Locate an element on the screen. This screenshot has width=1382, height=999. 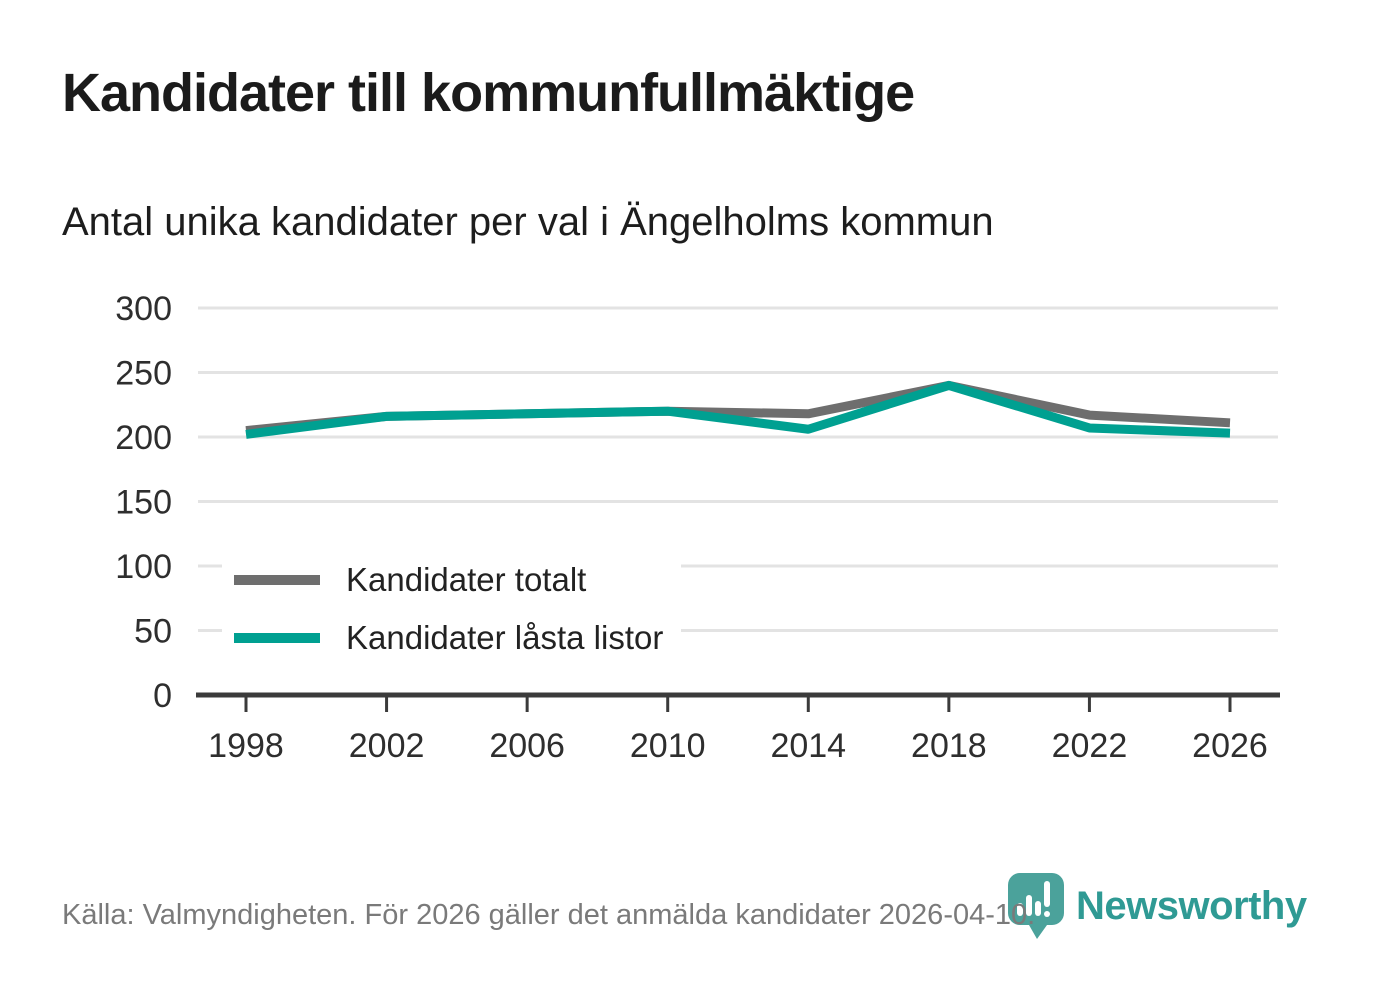
legend-label-locked: Kandidater låsta listor is located at coordinates (505, 637).